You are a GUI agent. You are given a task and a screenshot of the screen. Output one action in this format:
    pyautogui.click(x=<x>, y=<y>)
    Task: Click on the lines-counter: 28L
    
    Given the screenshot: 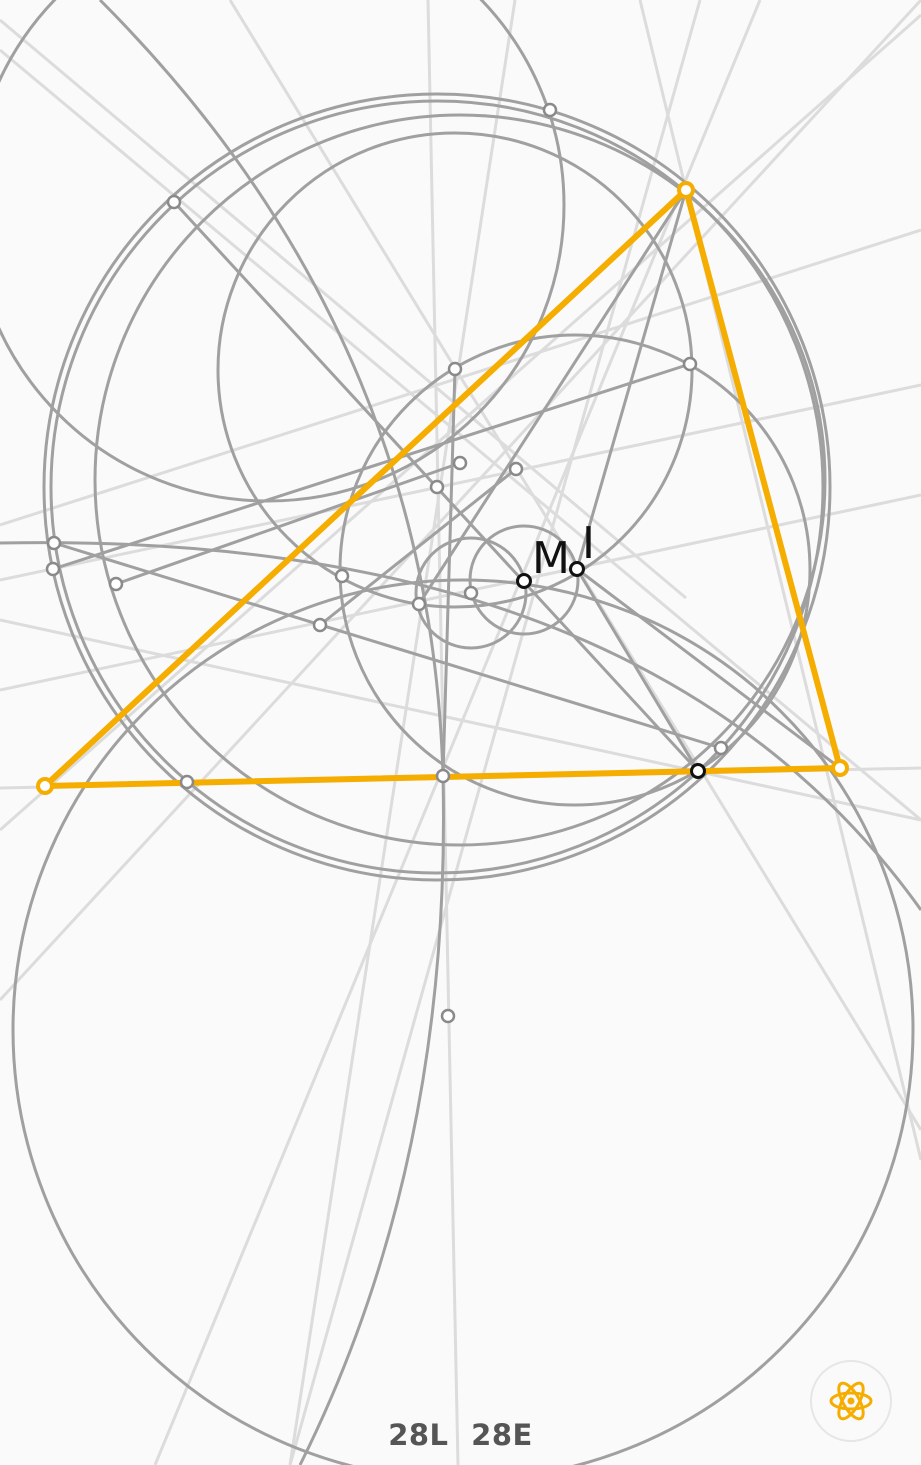 What is the action you would take?
    pyautogui.click(x=418, y=1435)
    